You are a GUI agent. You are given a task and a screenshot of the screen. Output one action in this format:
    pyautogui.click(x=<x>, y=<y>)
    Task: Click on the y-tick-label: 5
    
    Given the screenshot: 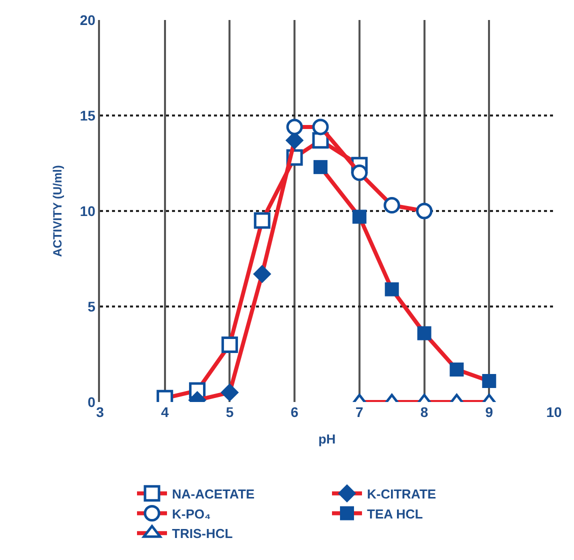 What is the action you would take?
    pyautogui.click(x=92, y=306)
    